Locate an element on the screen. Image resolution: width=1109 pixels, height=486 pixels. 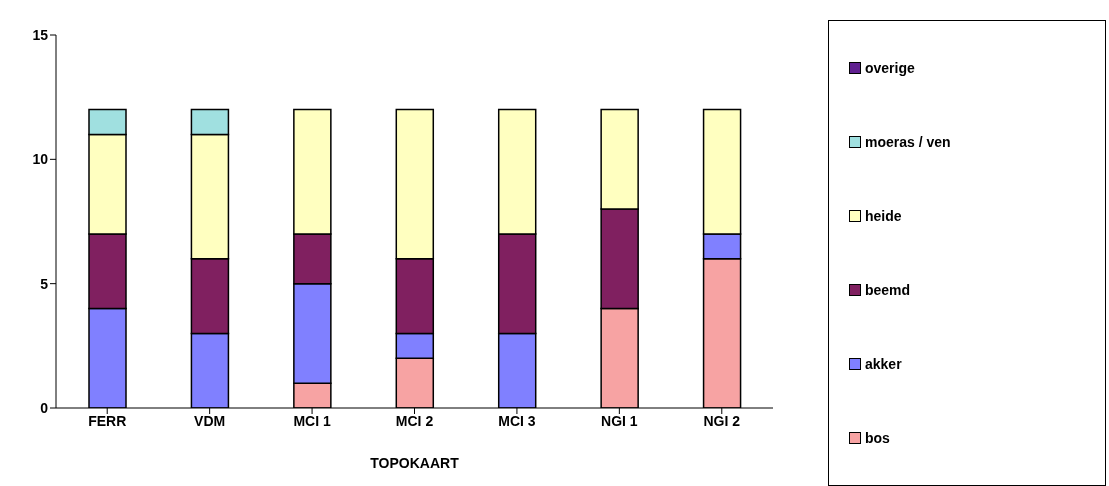
y-tick-label: 15 is located at coordinates (40, 34).